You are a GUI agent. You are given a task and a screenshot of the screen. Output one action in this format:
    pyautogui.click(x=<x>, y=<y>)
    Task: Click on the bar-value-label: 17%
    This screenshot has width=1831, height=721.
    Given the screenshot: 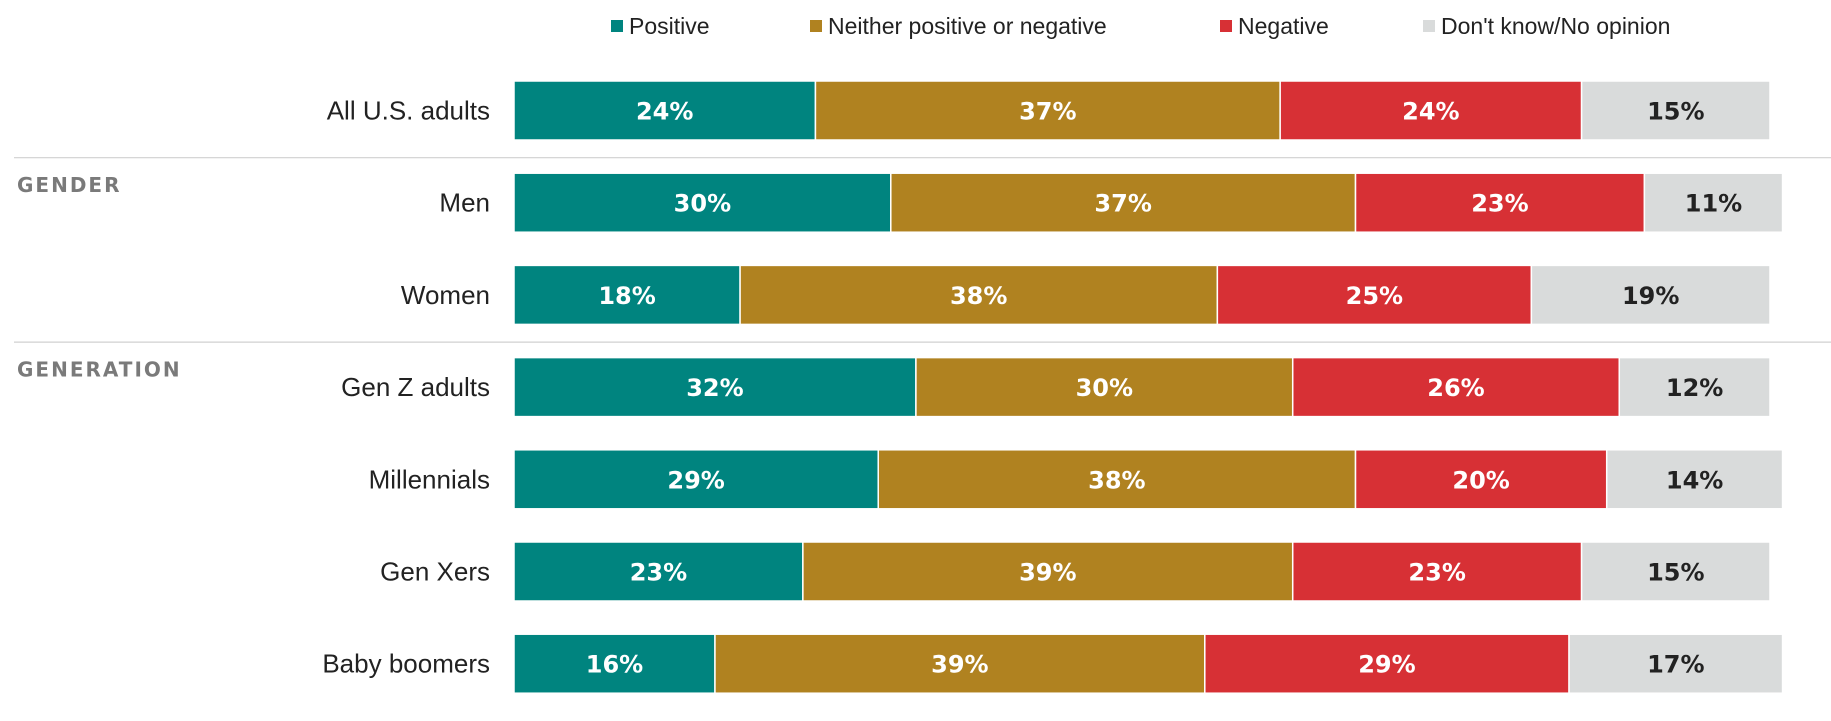 What is the action you would take?
    pyautogui.click(x=1675, y=665)
    